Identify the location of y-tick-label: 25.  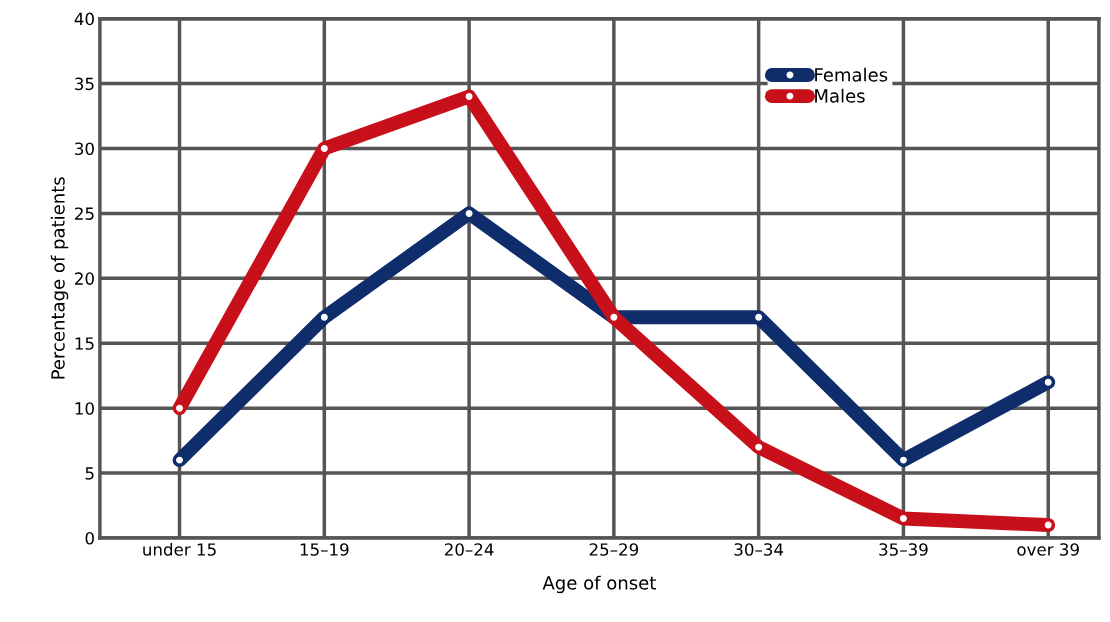
(84, 213).